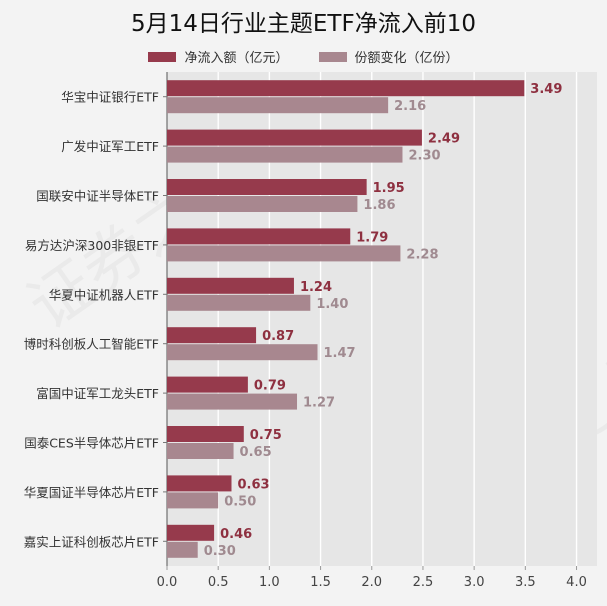 The image size is (607, 606). Describe the element at coordinates (303, 24) in the screenshot. I see `chart-title: 5月14日行业主题ETF净流入前10` at that location.